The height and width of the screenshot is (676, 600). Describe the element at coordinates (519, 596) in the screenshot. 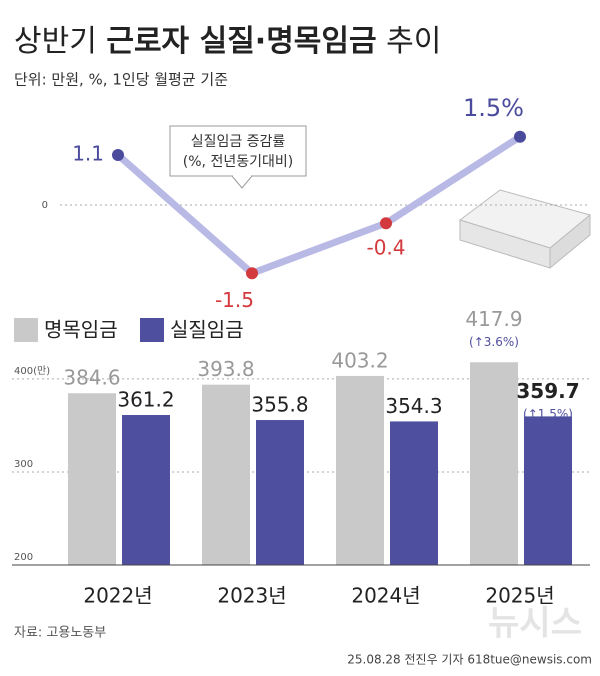

I see `x-tick-label: 2025년` at that location.